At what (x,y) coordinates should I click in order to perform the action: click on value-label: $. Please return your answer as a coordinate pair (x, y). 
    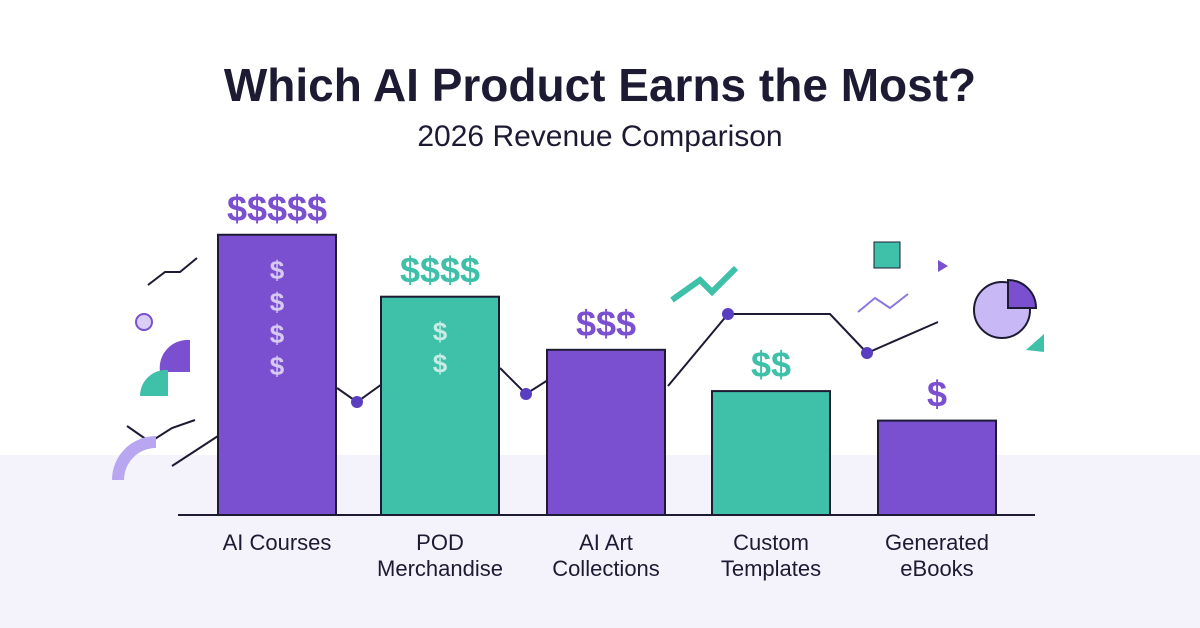
    Looking at the image, I should click on (937, 394).